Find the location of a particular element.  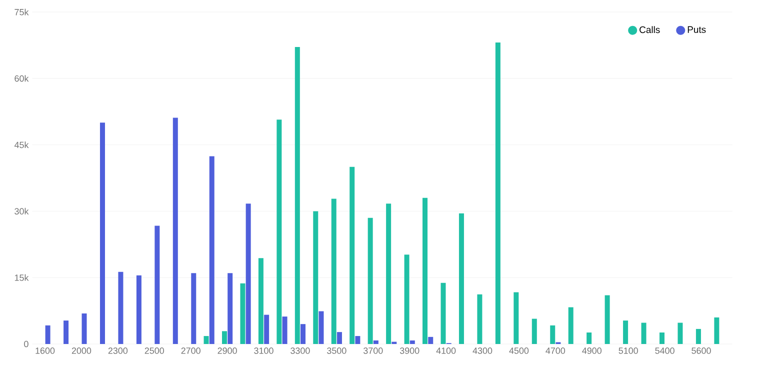

y-tick-label: 15k is located at coordinates (21, 277).